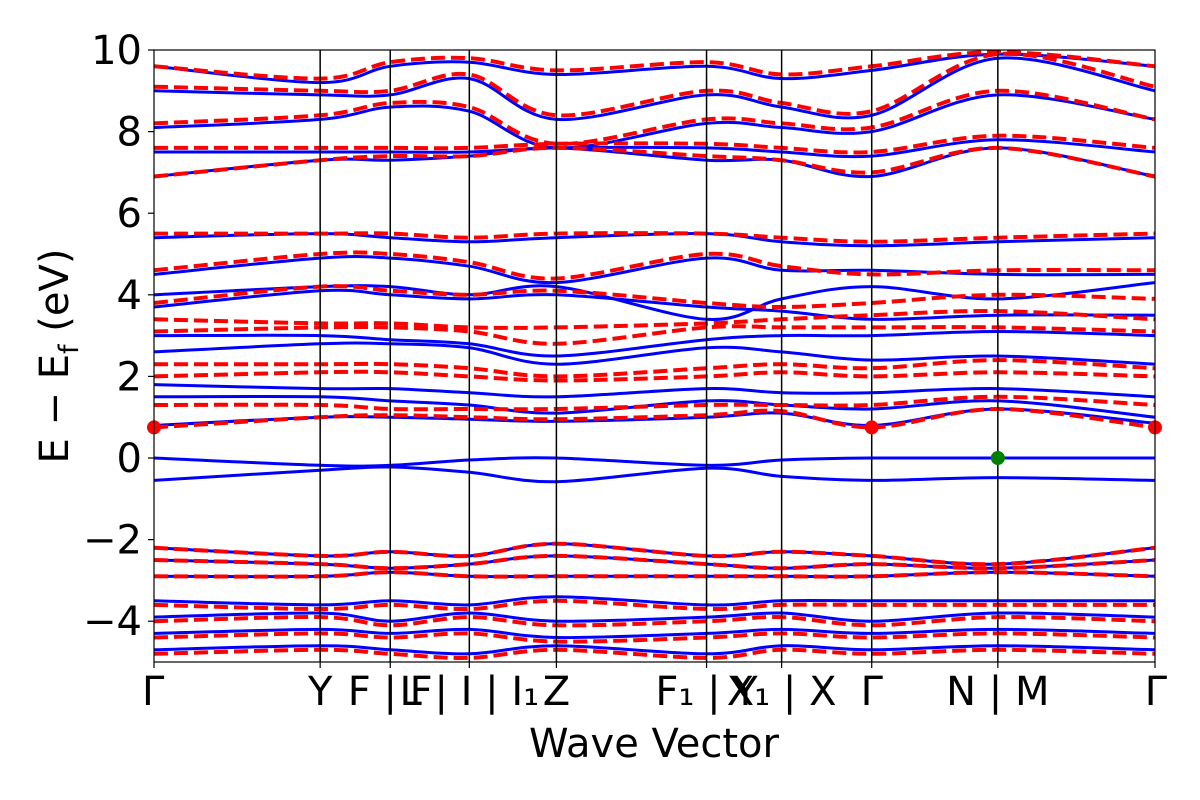 The width and height of the screenshot is (1200, 800). Describe the element at coordinates (997, 458) in the screenshot. I see `vbm-marker` at that location.